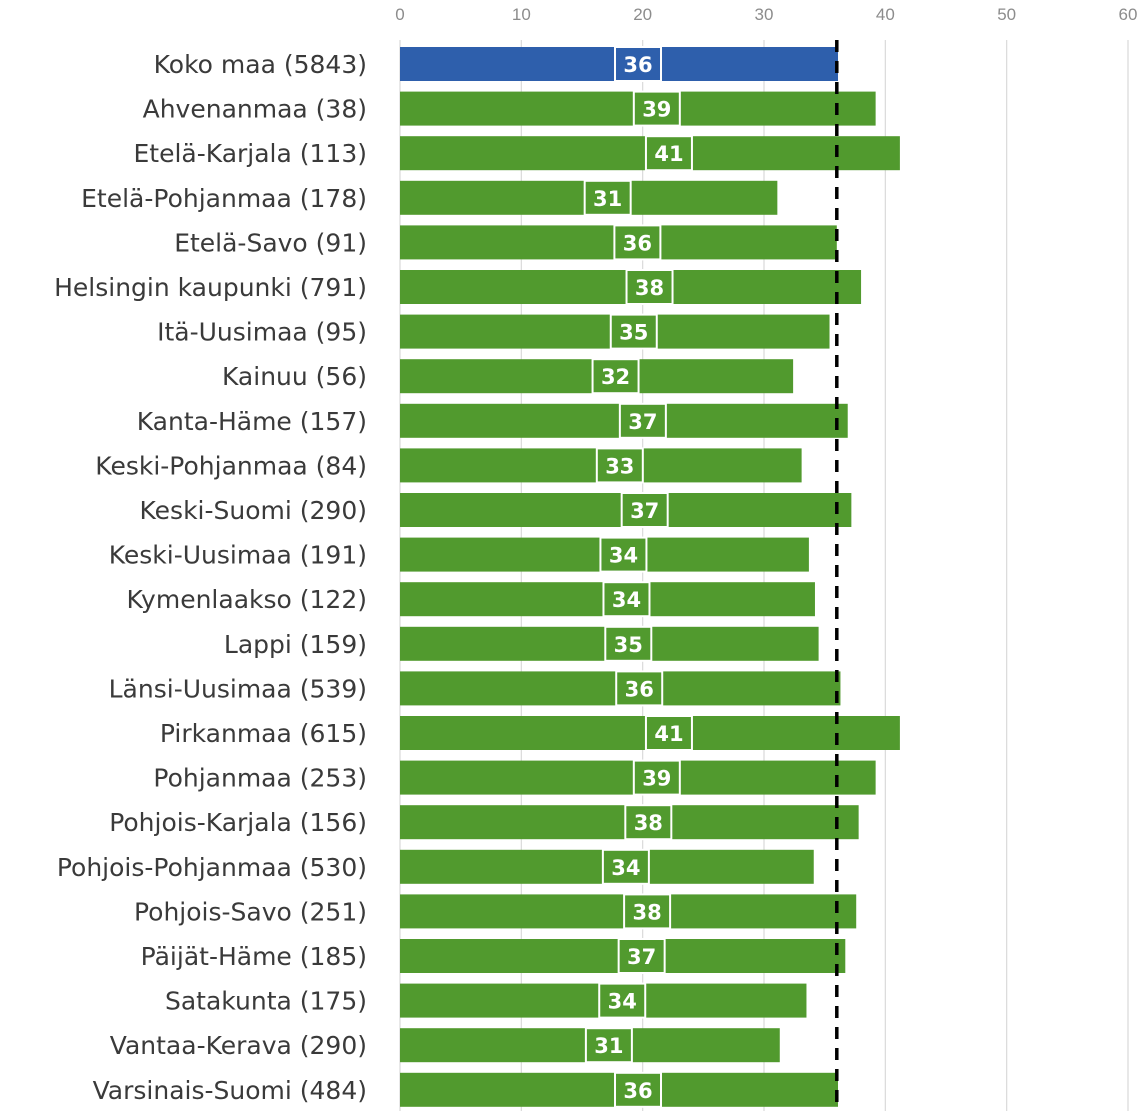  Describe the element at coordinates (262, 332) in the screenshot. I see `category-label: Itä-Uusimaa (95)` at that location.